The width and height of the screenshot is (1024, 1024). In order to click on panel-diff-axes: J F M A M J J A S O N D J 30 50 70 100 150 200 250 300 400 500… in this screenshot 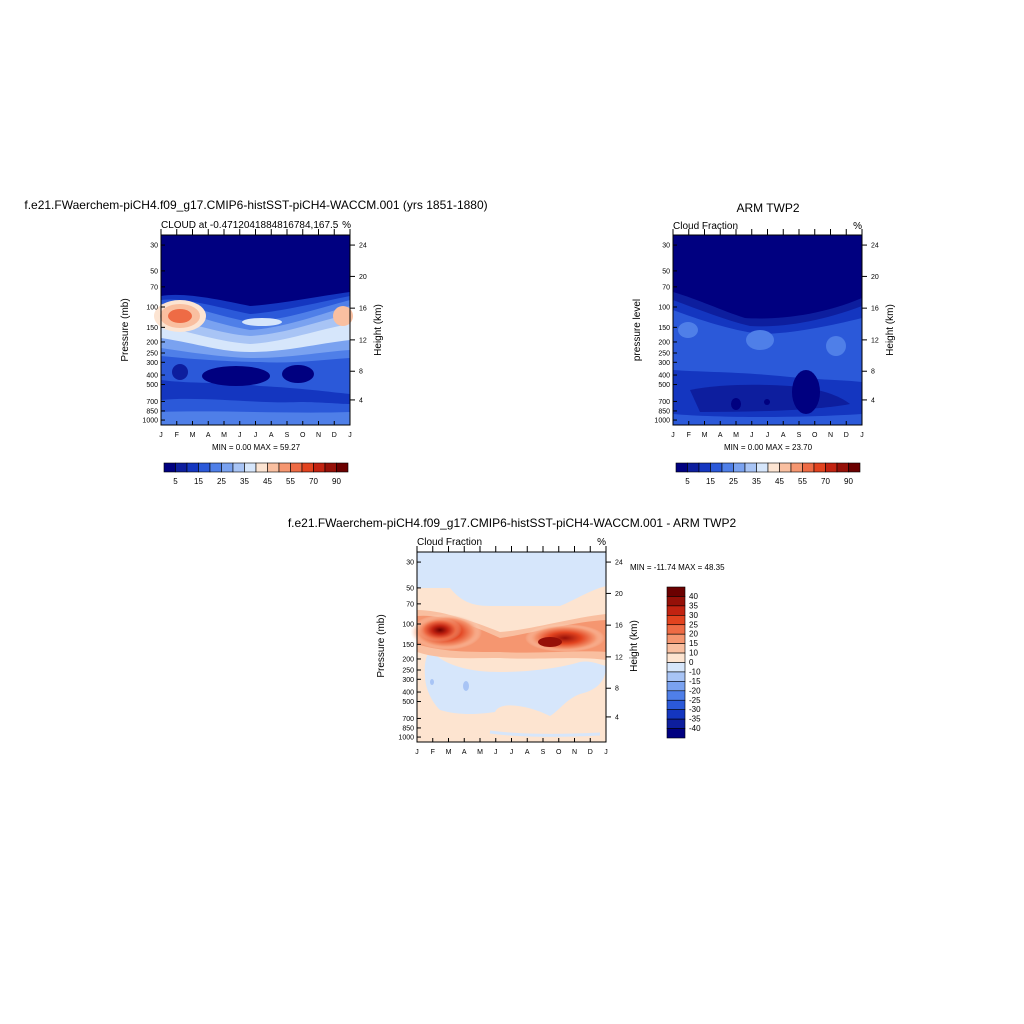, I will do `click(510, 651)`.